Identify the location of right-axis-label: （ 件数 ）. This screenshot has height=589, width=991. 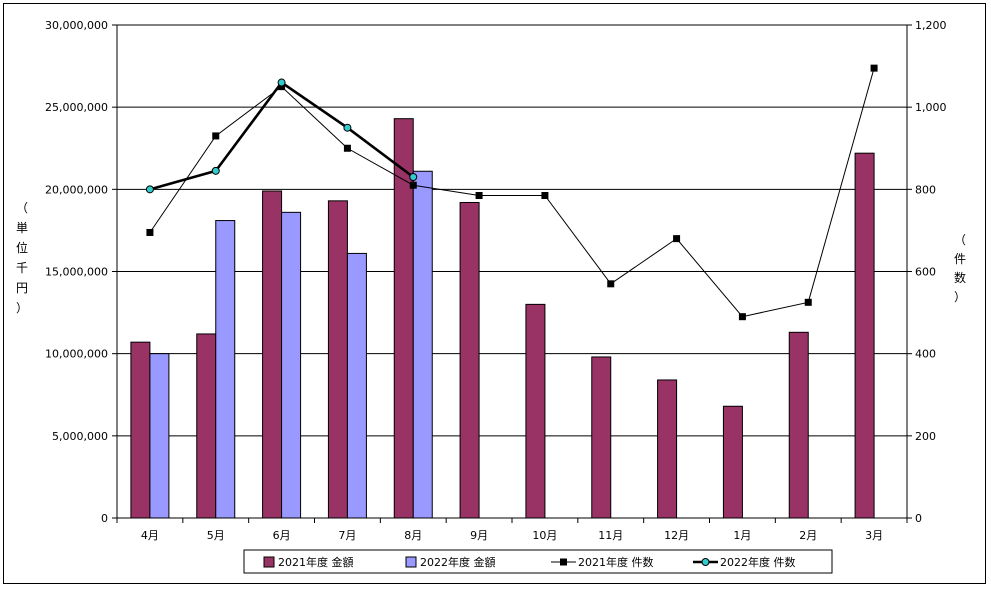
(960, 268).